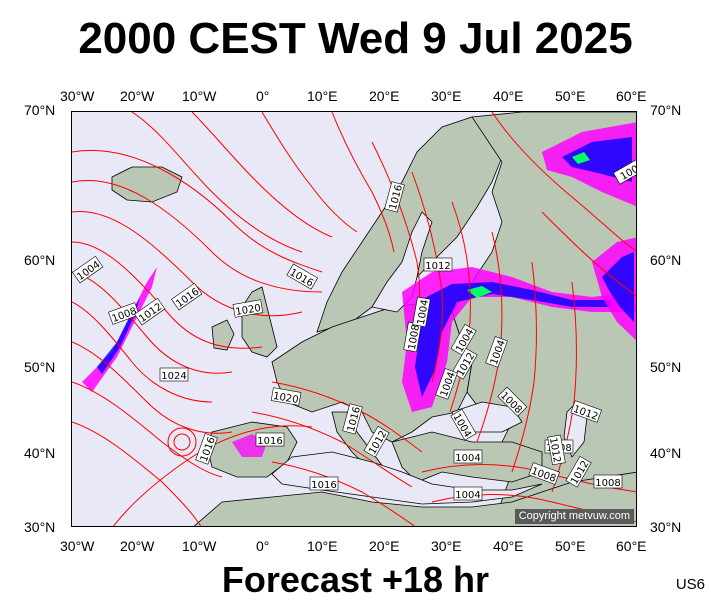 Image resolution: width=711 pixels, height=600 pixels. Describe the element at coordinates (666, 110) in the screenshot. I see `lat-label-right: 70°N` at that location.